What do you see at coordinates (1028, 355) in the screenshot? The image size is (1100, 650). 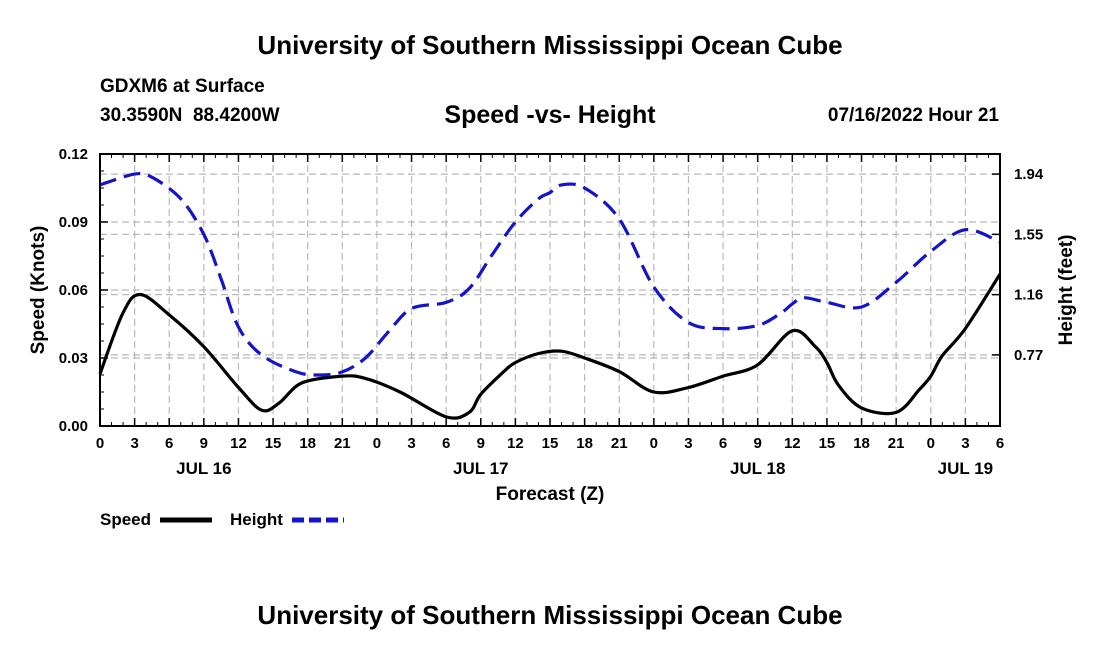 I see `y2-tick-label: 0.77` at bounding box center [1028, 355].